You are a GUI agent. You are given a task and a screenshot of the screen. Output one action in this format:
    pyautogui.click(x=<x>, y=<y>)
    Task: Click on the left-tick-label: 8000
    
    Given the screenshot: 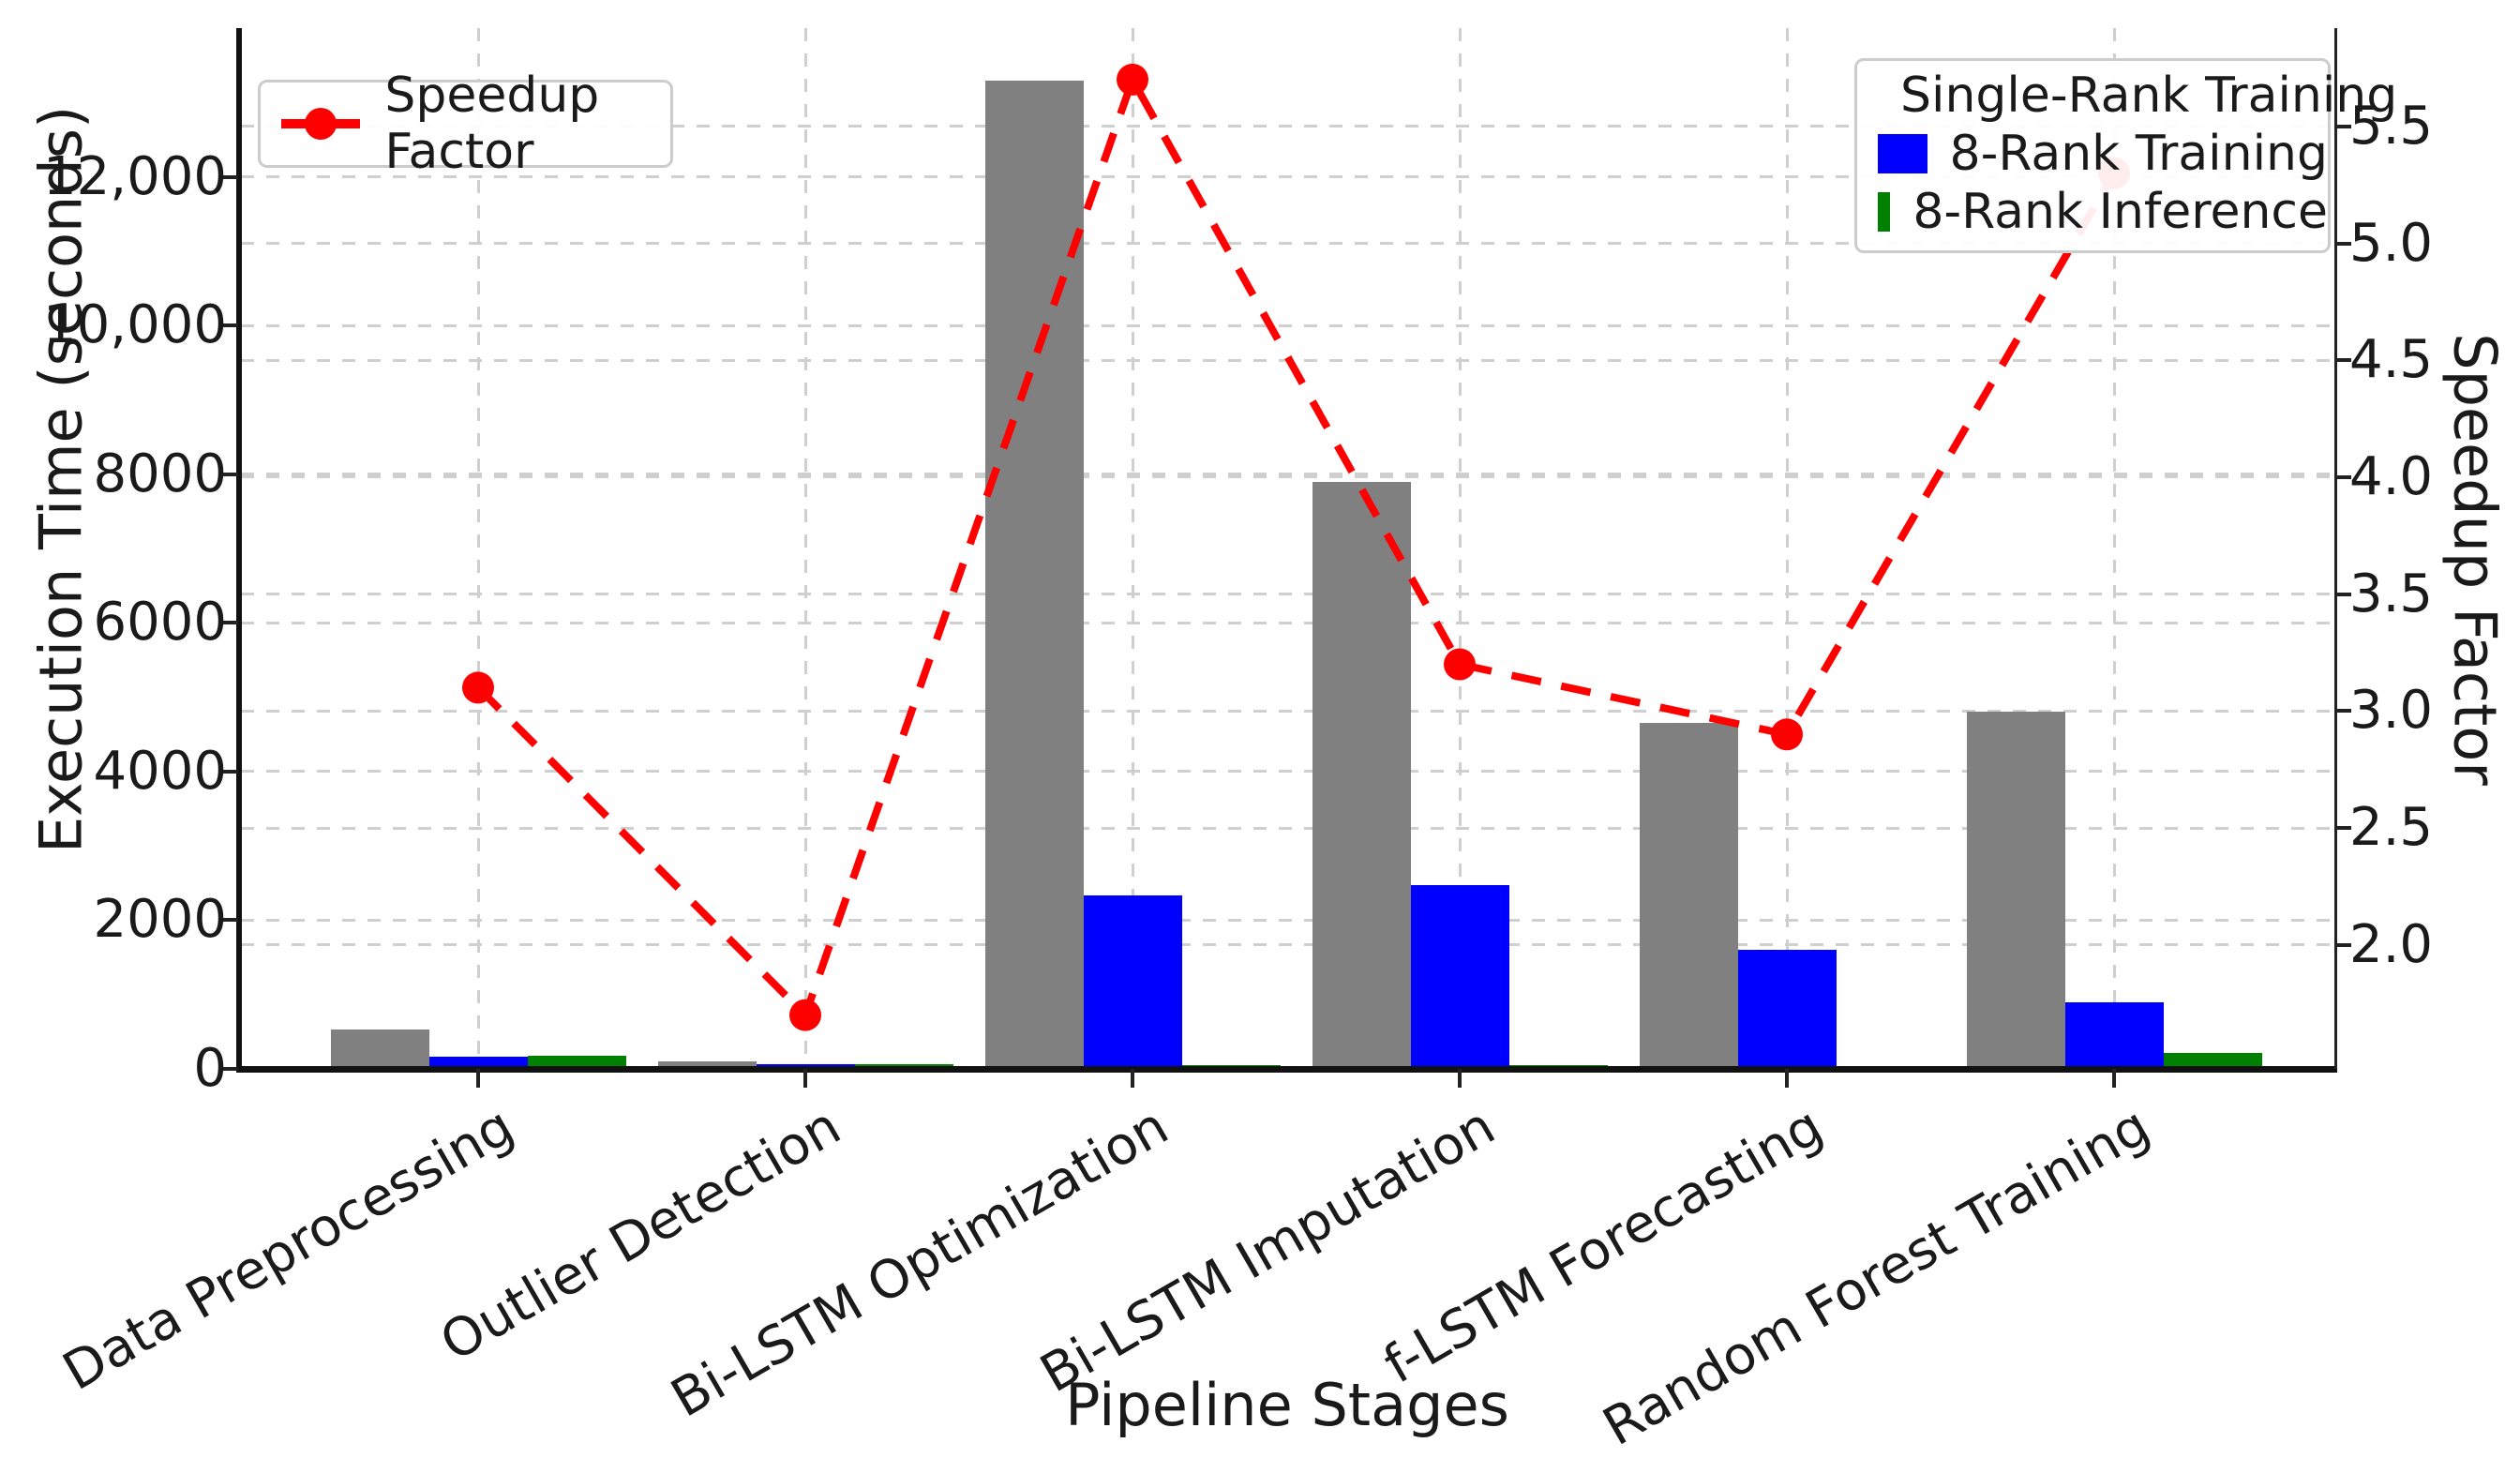 What is the action you would take?
    pyautogui.click(x=160, y=473)
    